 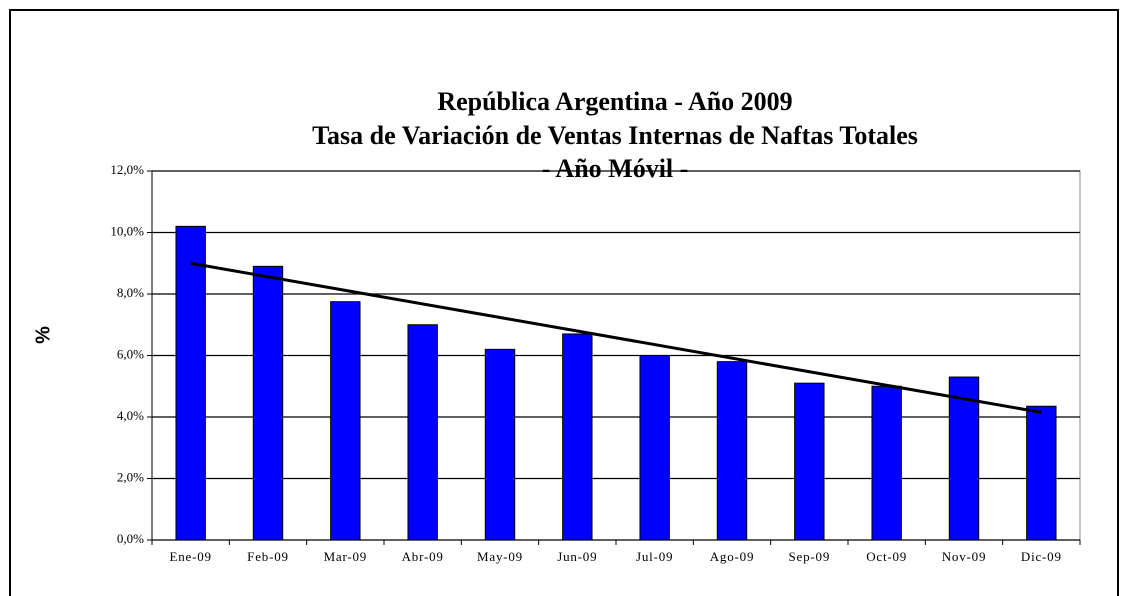 What do you see at coordinates (130, 292) in the screenshot?
I see `y-tick-label: 8,0%` at bounding box center [130, 292].